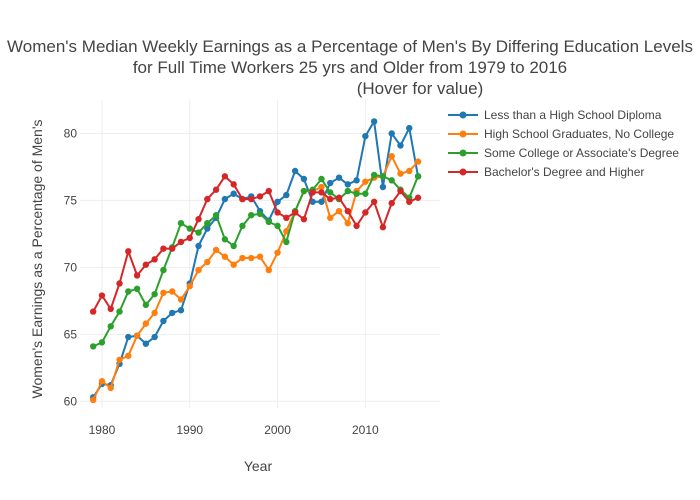  Describe the element at coordinates (563, 133) in the screenshot. I see `legend-item-hs-graduates: High School Graduates, No College` at that location.